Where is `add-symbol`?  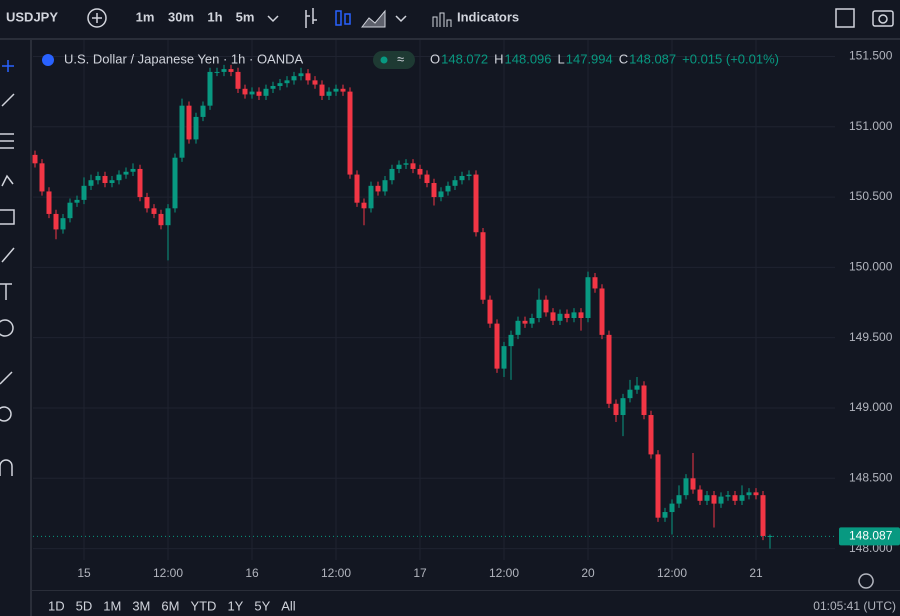 add-symbol is located at coordinates (97, 18).